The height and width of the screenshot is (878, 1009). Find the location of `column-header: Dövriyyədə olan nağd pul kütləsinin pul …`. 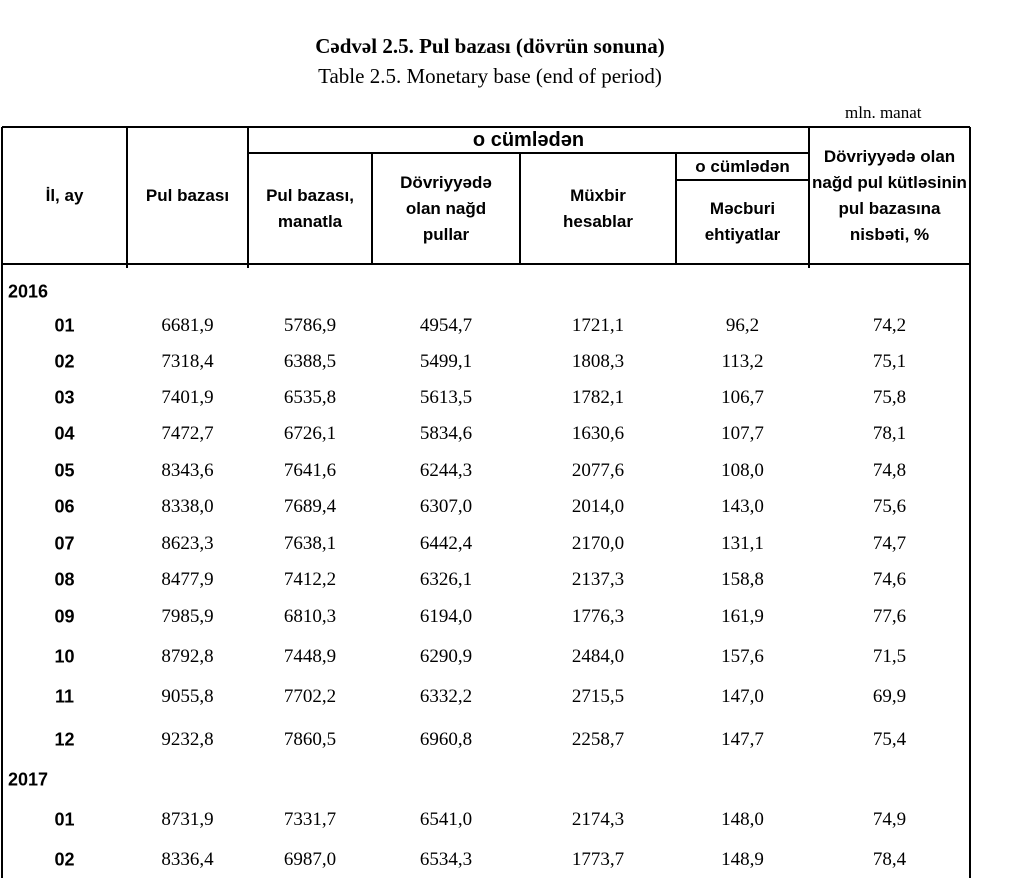

column-header: Dövriyyədə olan nağd pul kütləsinin pul … is located at coordinates (889, 195).